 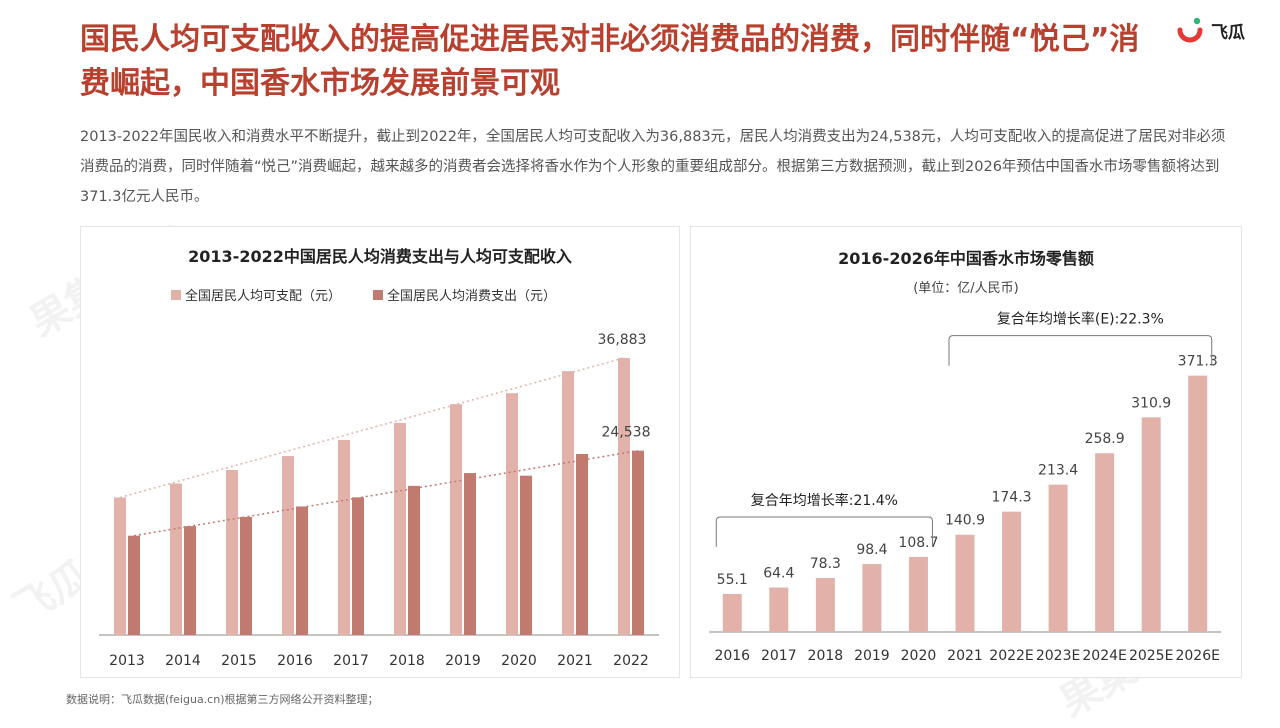 What do you see at coordinates (263, 296) in the screenshot?
I see `legend-label: 全国居民人均可支配（元）` at bounding box center [263, 296].